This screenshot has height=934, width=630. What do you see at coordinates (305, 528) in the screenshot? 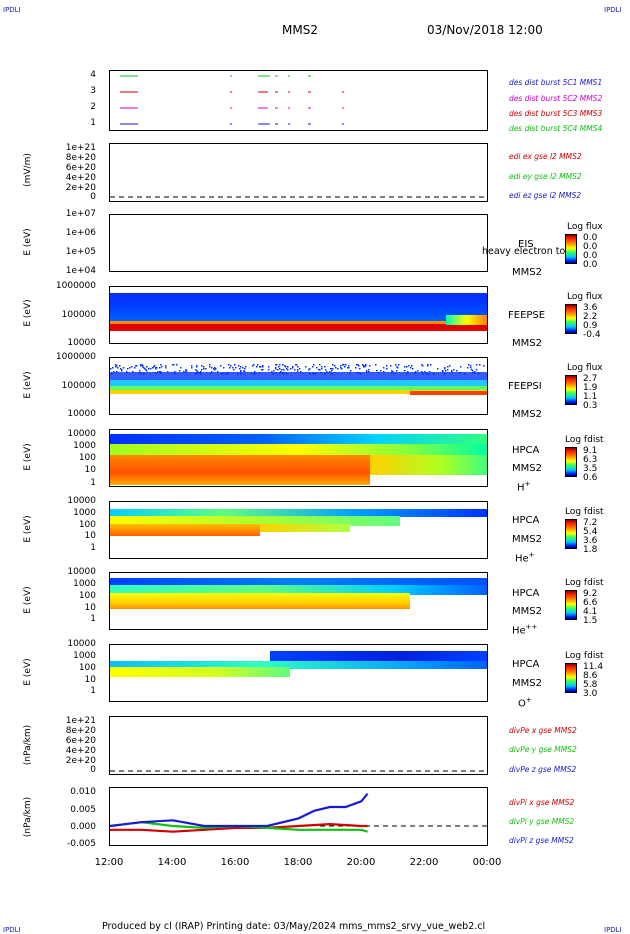
I see `hpca-he-band-low-late` at bounding box center [305, 528].